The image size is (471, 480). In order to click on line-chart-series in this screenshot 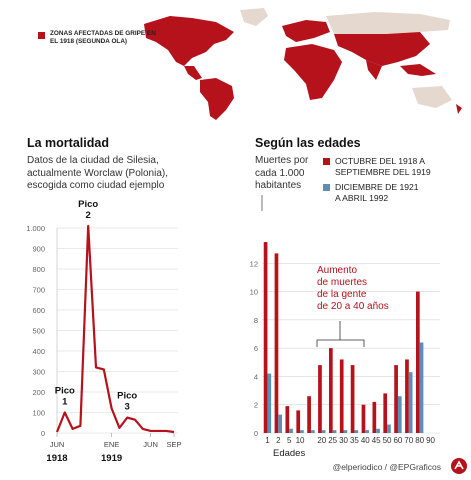, I will do `click(115, 329)`.